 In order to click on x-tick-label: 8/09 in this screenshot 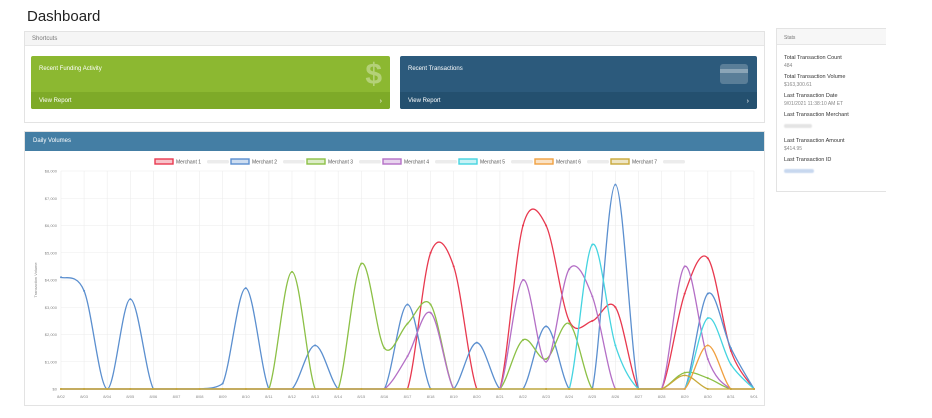, I will do `click(223, 396)`.